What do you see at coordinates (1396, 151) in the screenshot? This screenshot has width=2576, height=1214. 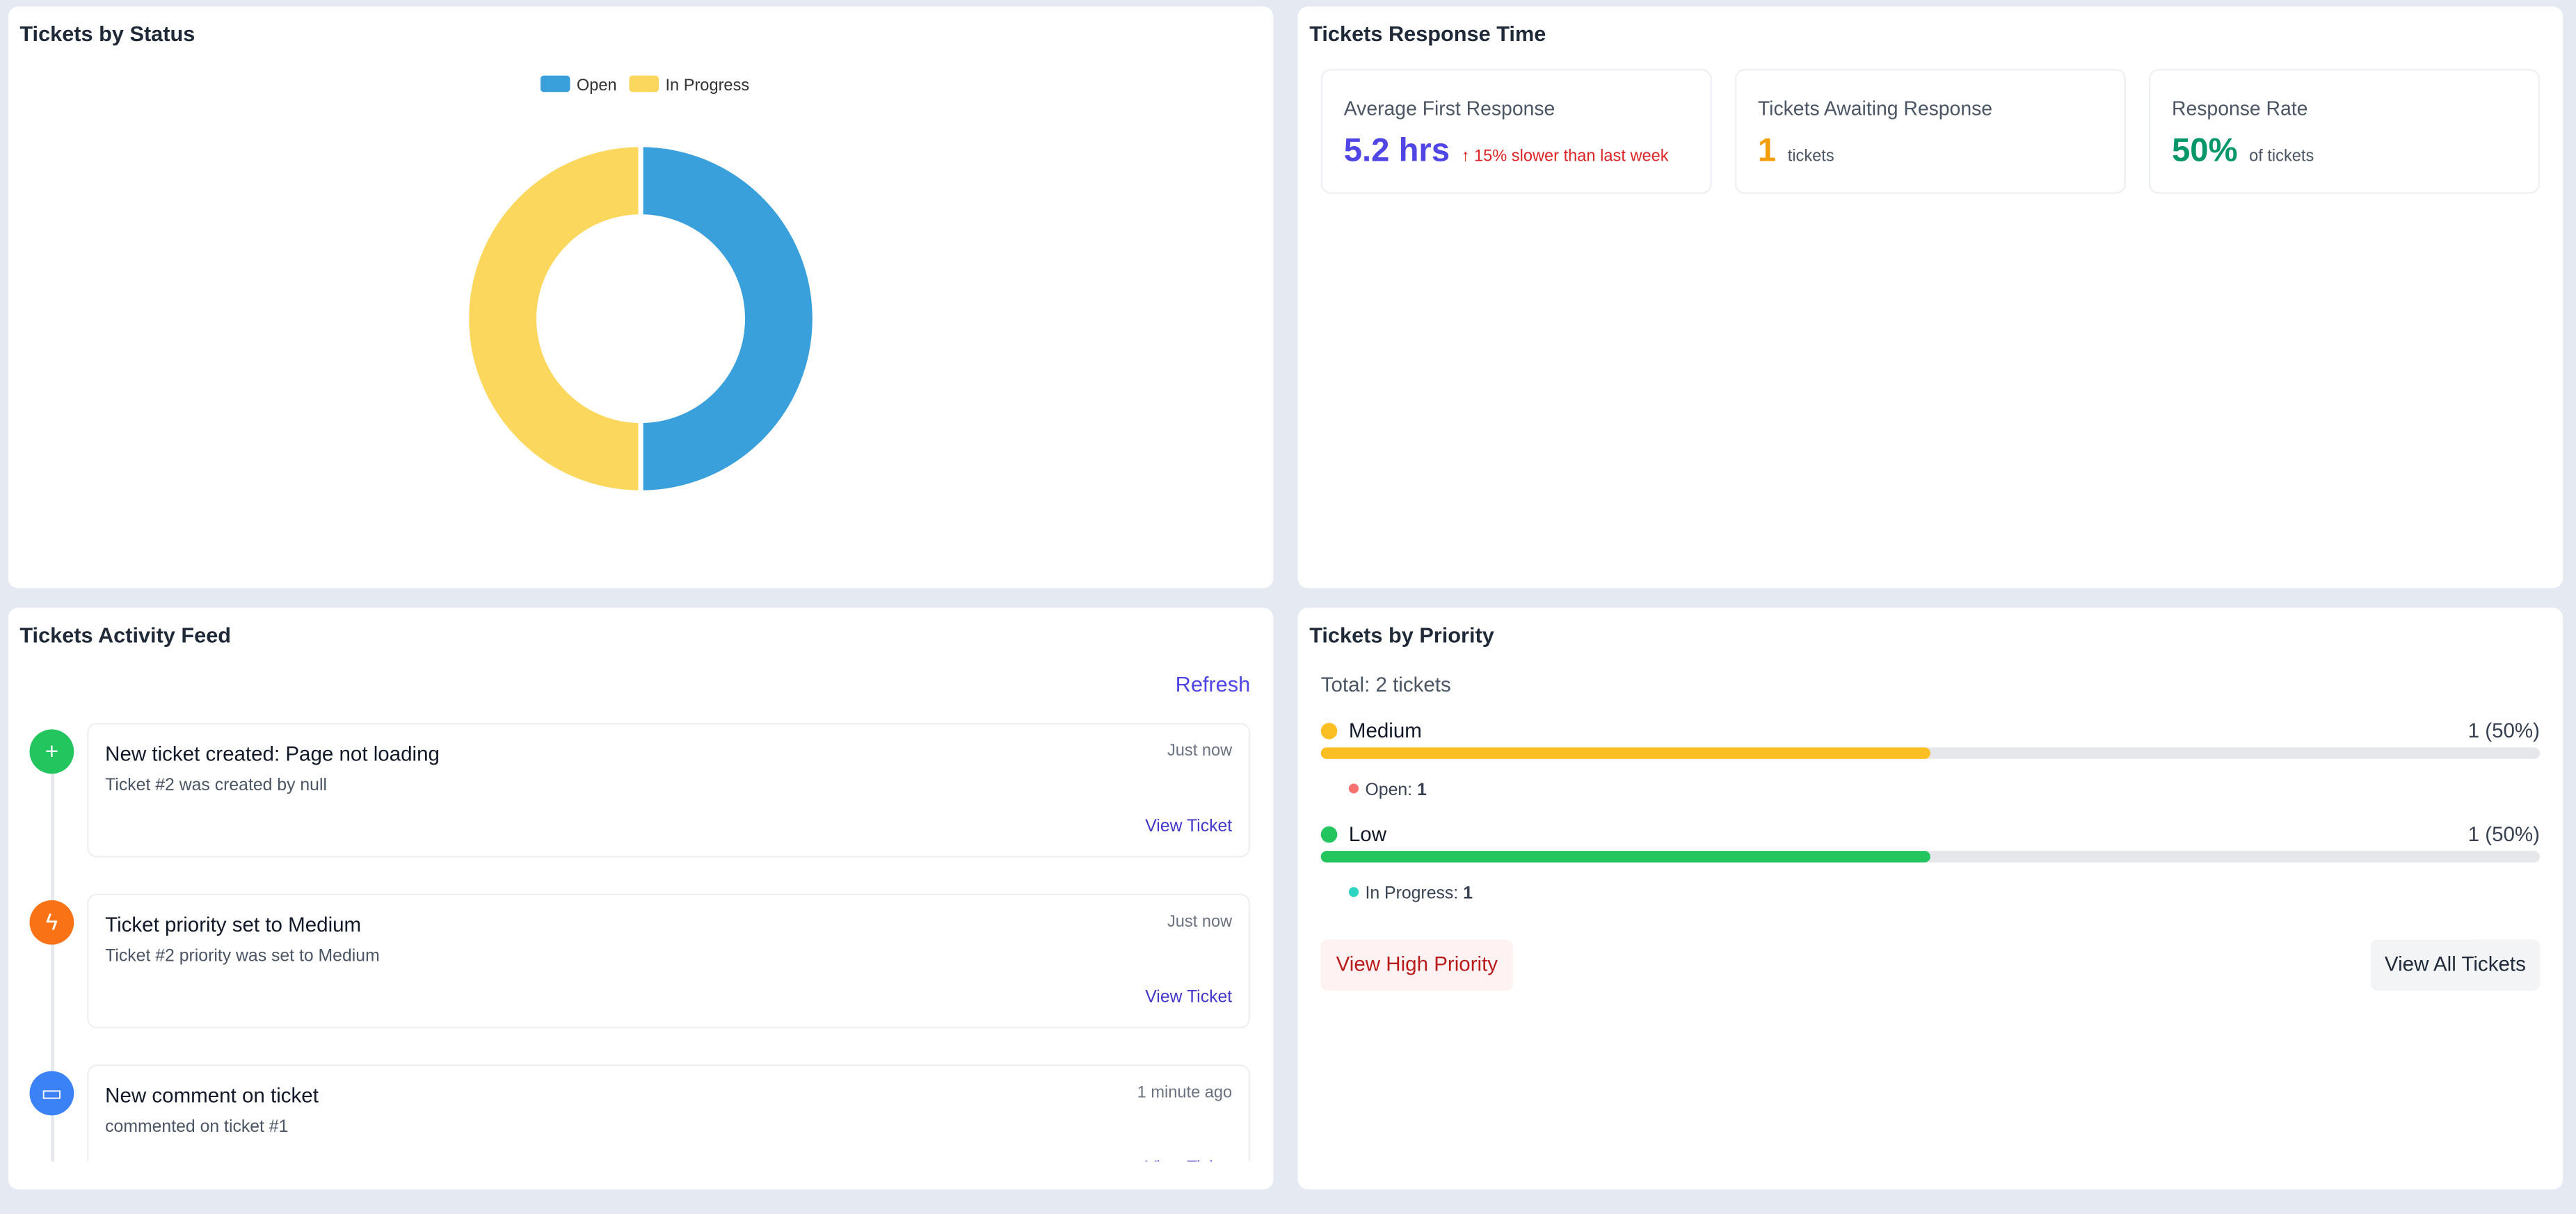 I see `metric-value: 5.2 hrs` at bounding box center [1396, 151].